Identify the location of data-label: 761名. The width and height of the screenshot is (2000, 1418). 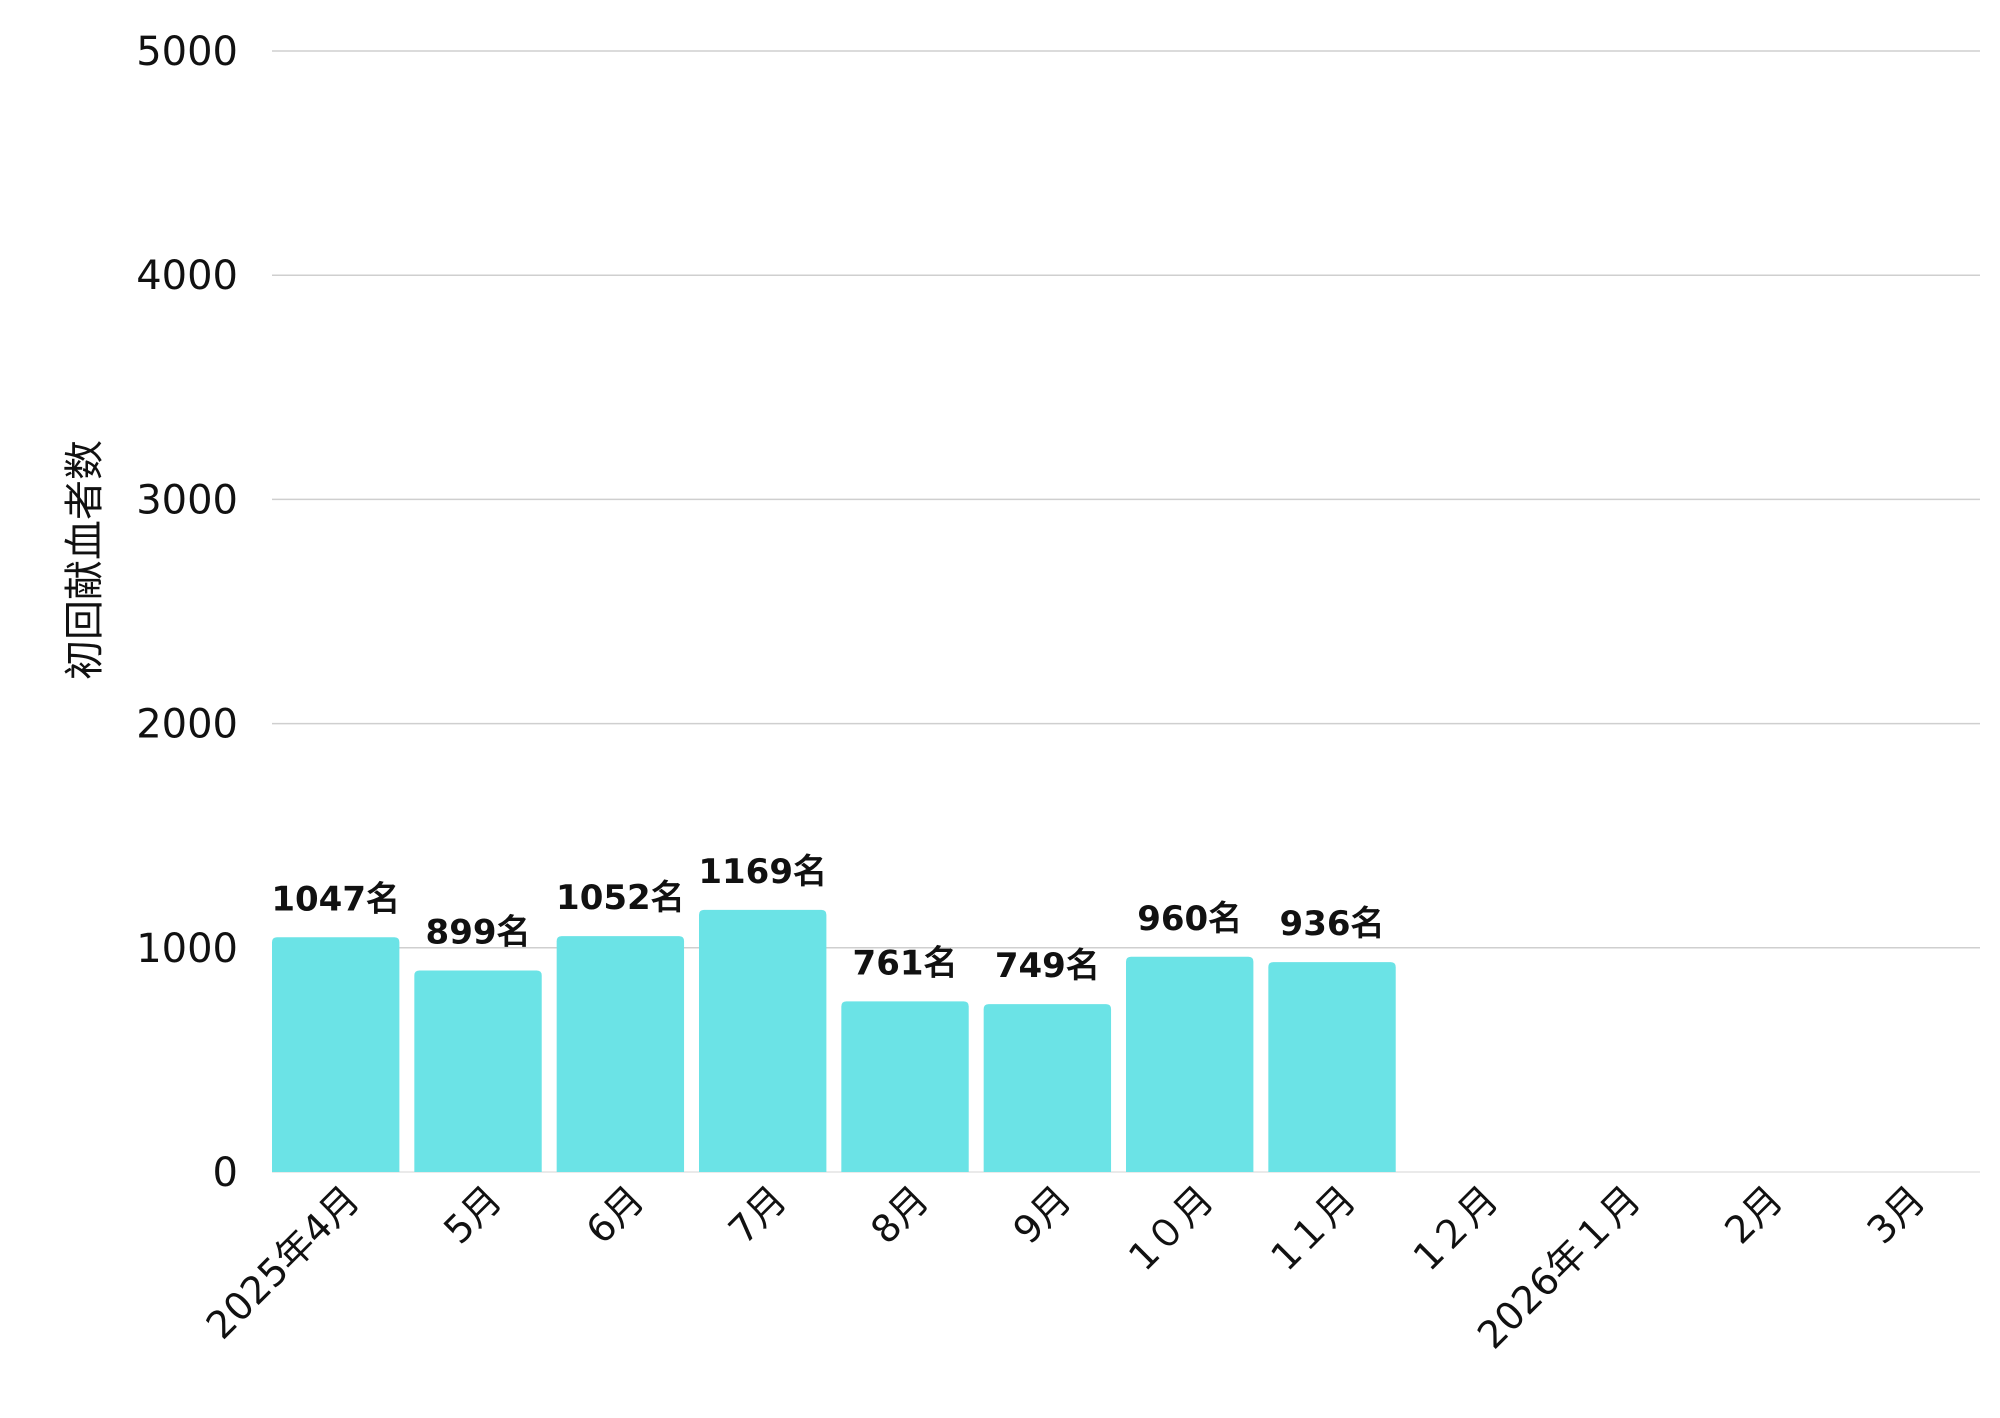
(905, 963).